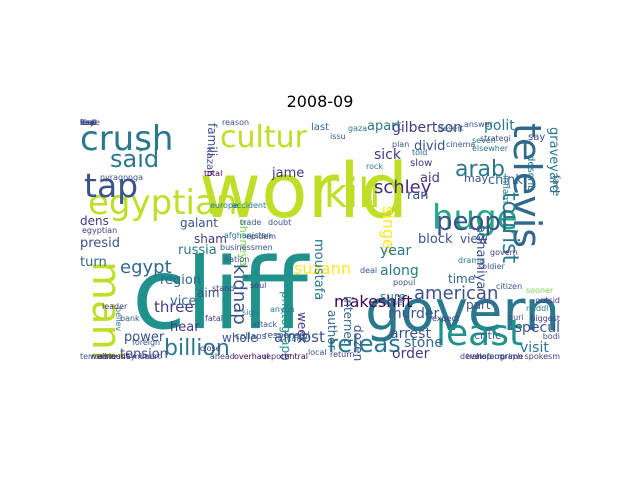  What do you see at coordinates (451, 128) in the screenshot?
I see `cloud-word: desert` at bounding box center [451, 128].